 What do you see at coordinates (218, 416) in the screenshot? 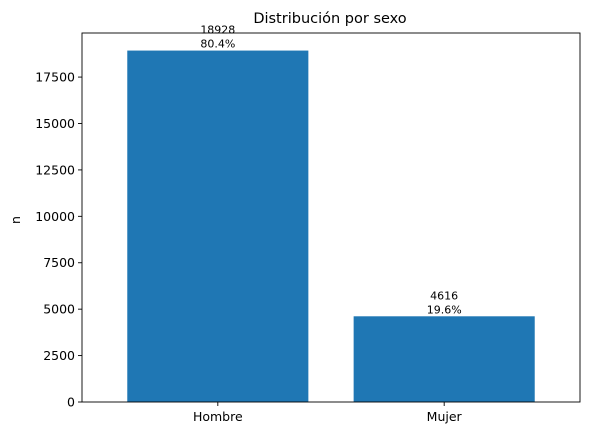
I see `x-tick-label: Hombre` at bounding box center [218, 416].